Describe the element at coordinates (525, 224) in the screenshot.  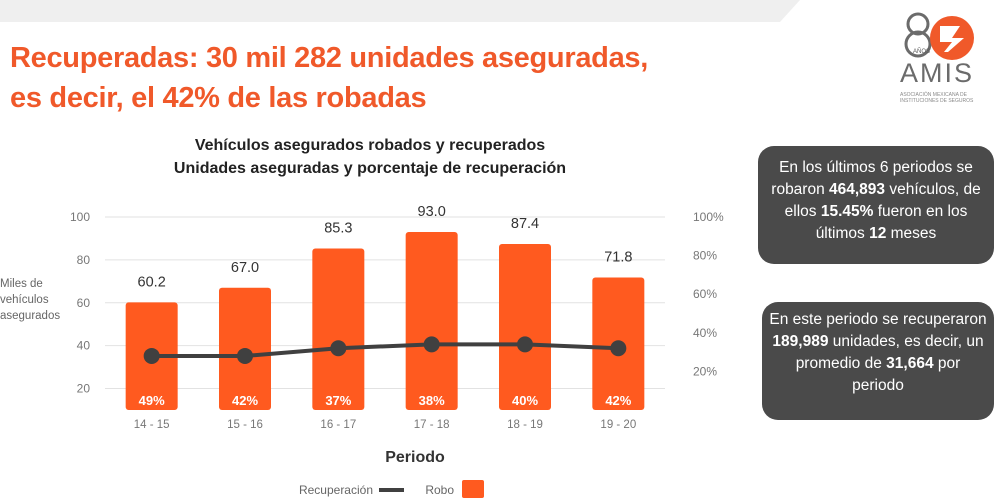
I see `bar-value-label: 87.4` at that location.